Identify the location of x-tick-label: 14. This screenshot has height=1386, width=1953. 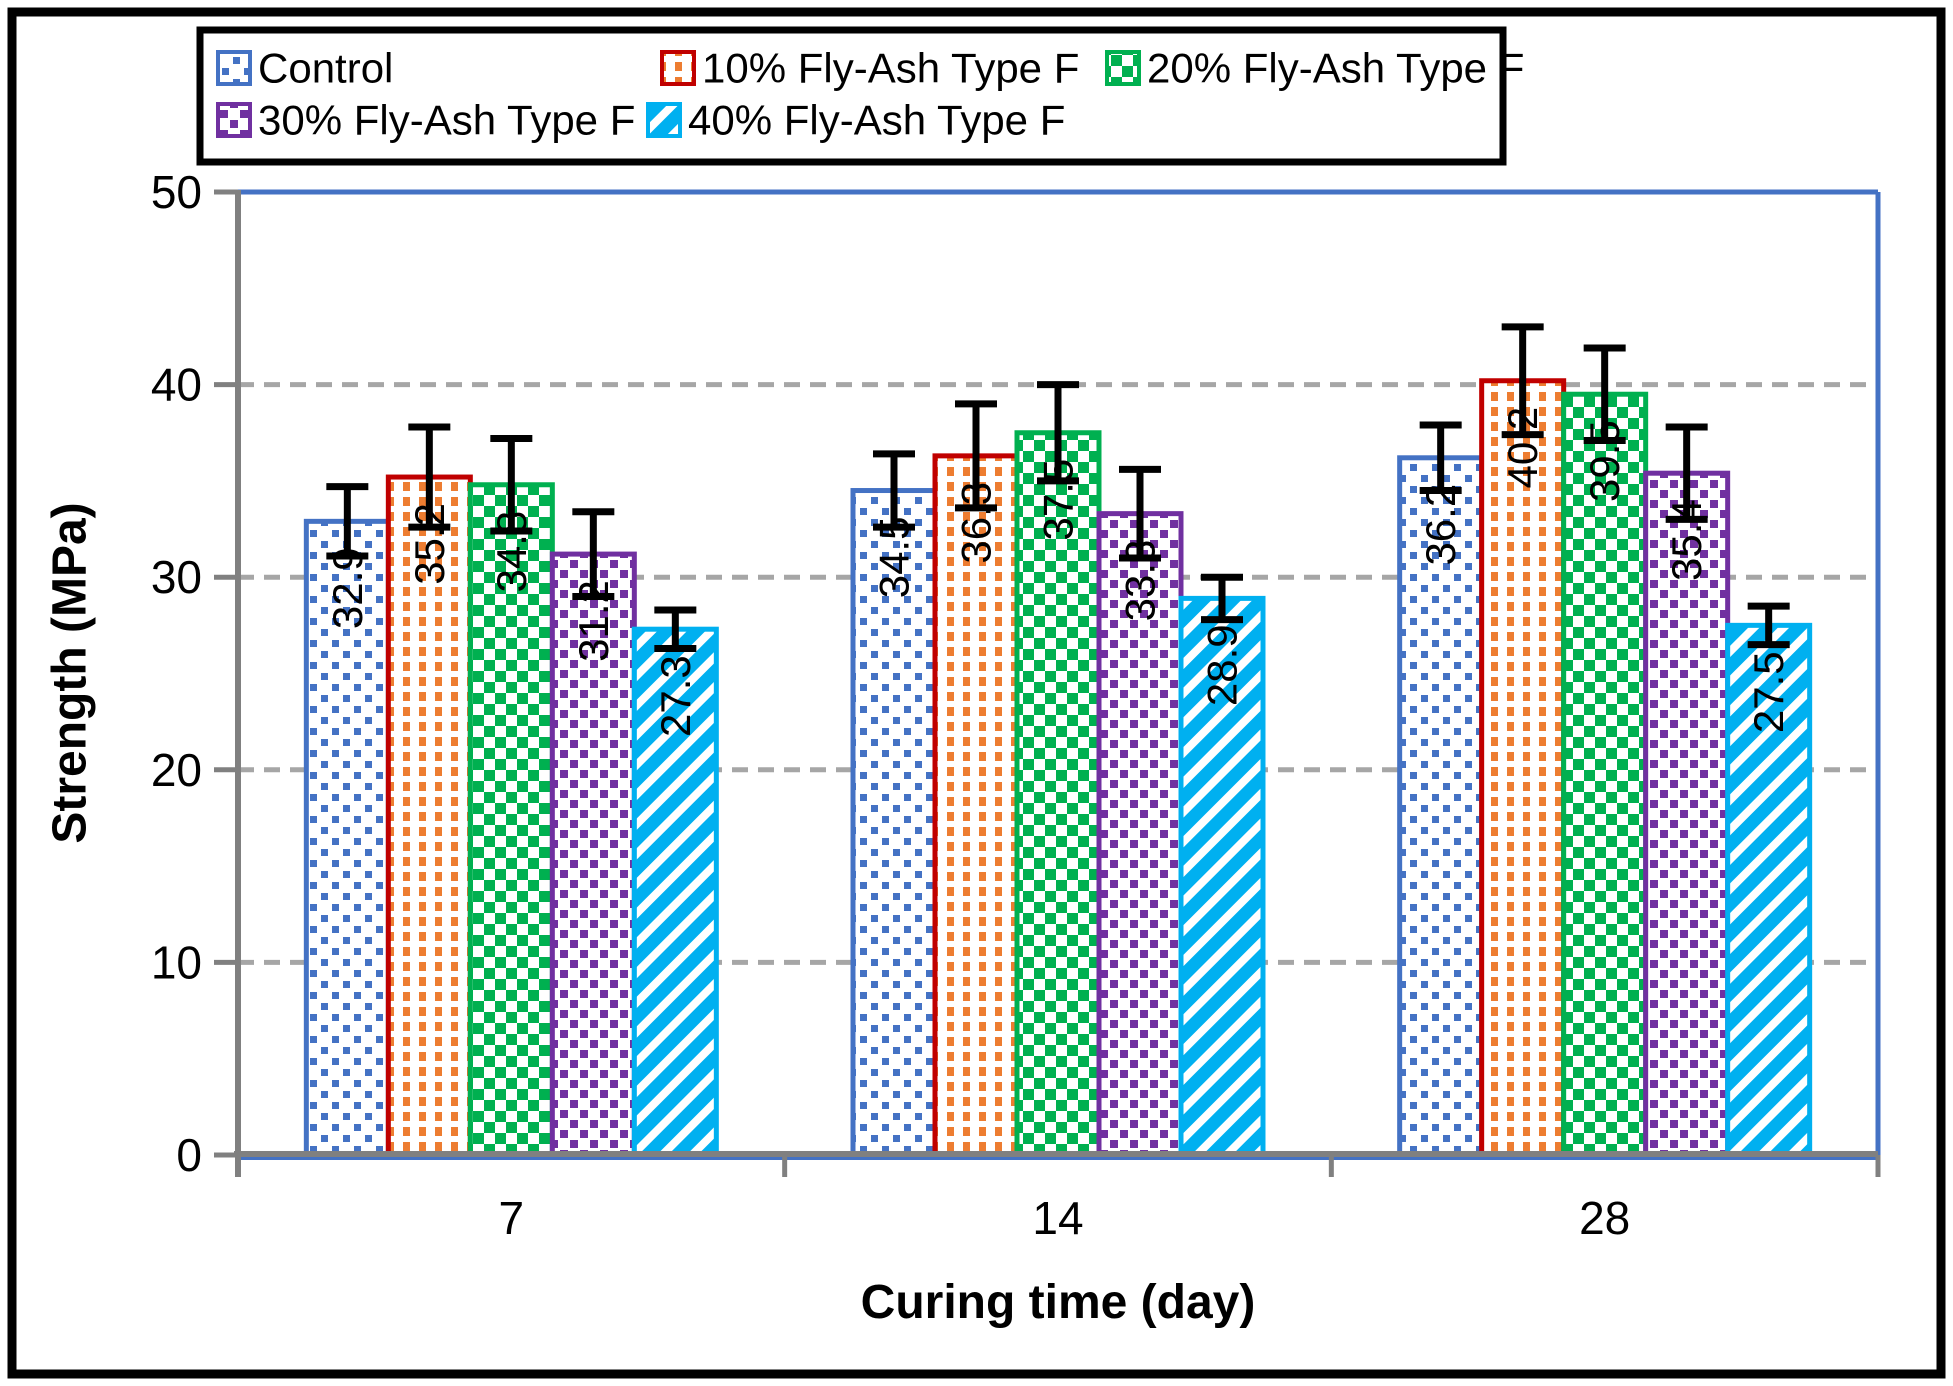
(1057, 1218).